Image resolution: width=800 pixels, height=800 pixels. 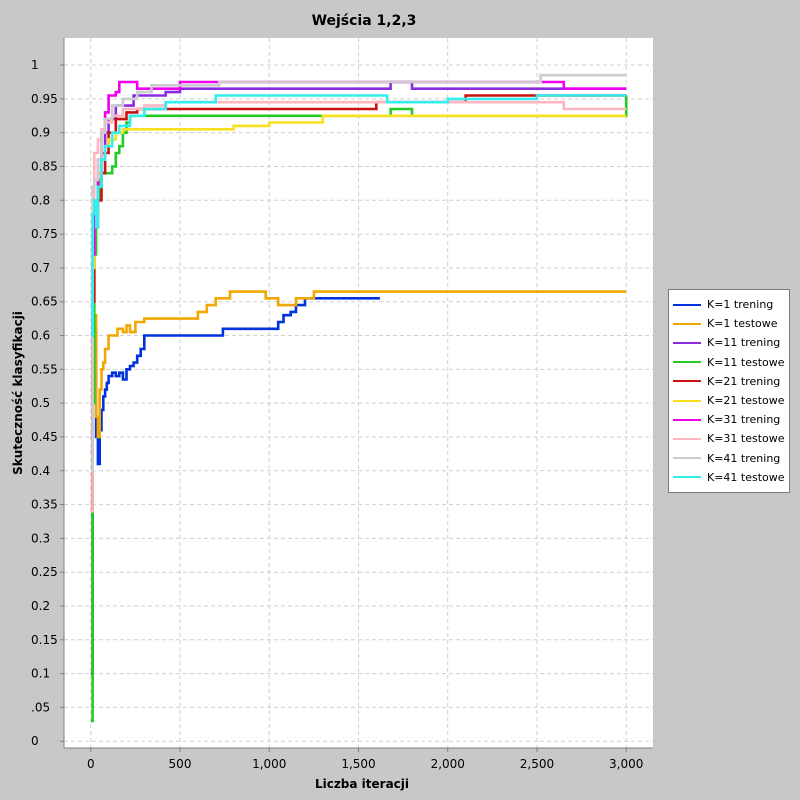 I want to click on y-tick-label: .05, so click(x=40, y=707).